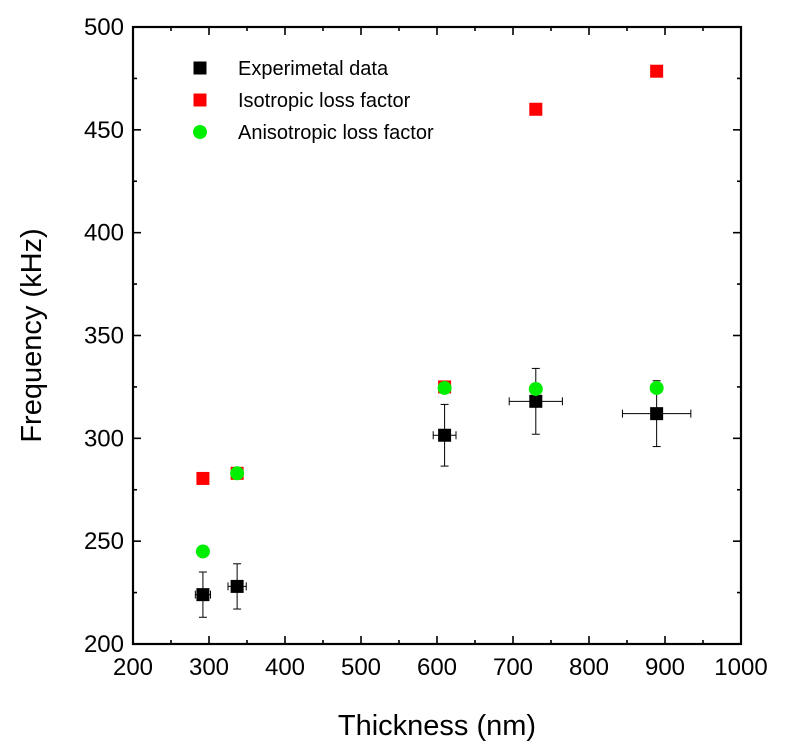  I want to click on y-tick-label: 400, so click(104, 233).